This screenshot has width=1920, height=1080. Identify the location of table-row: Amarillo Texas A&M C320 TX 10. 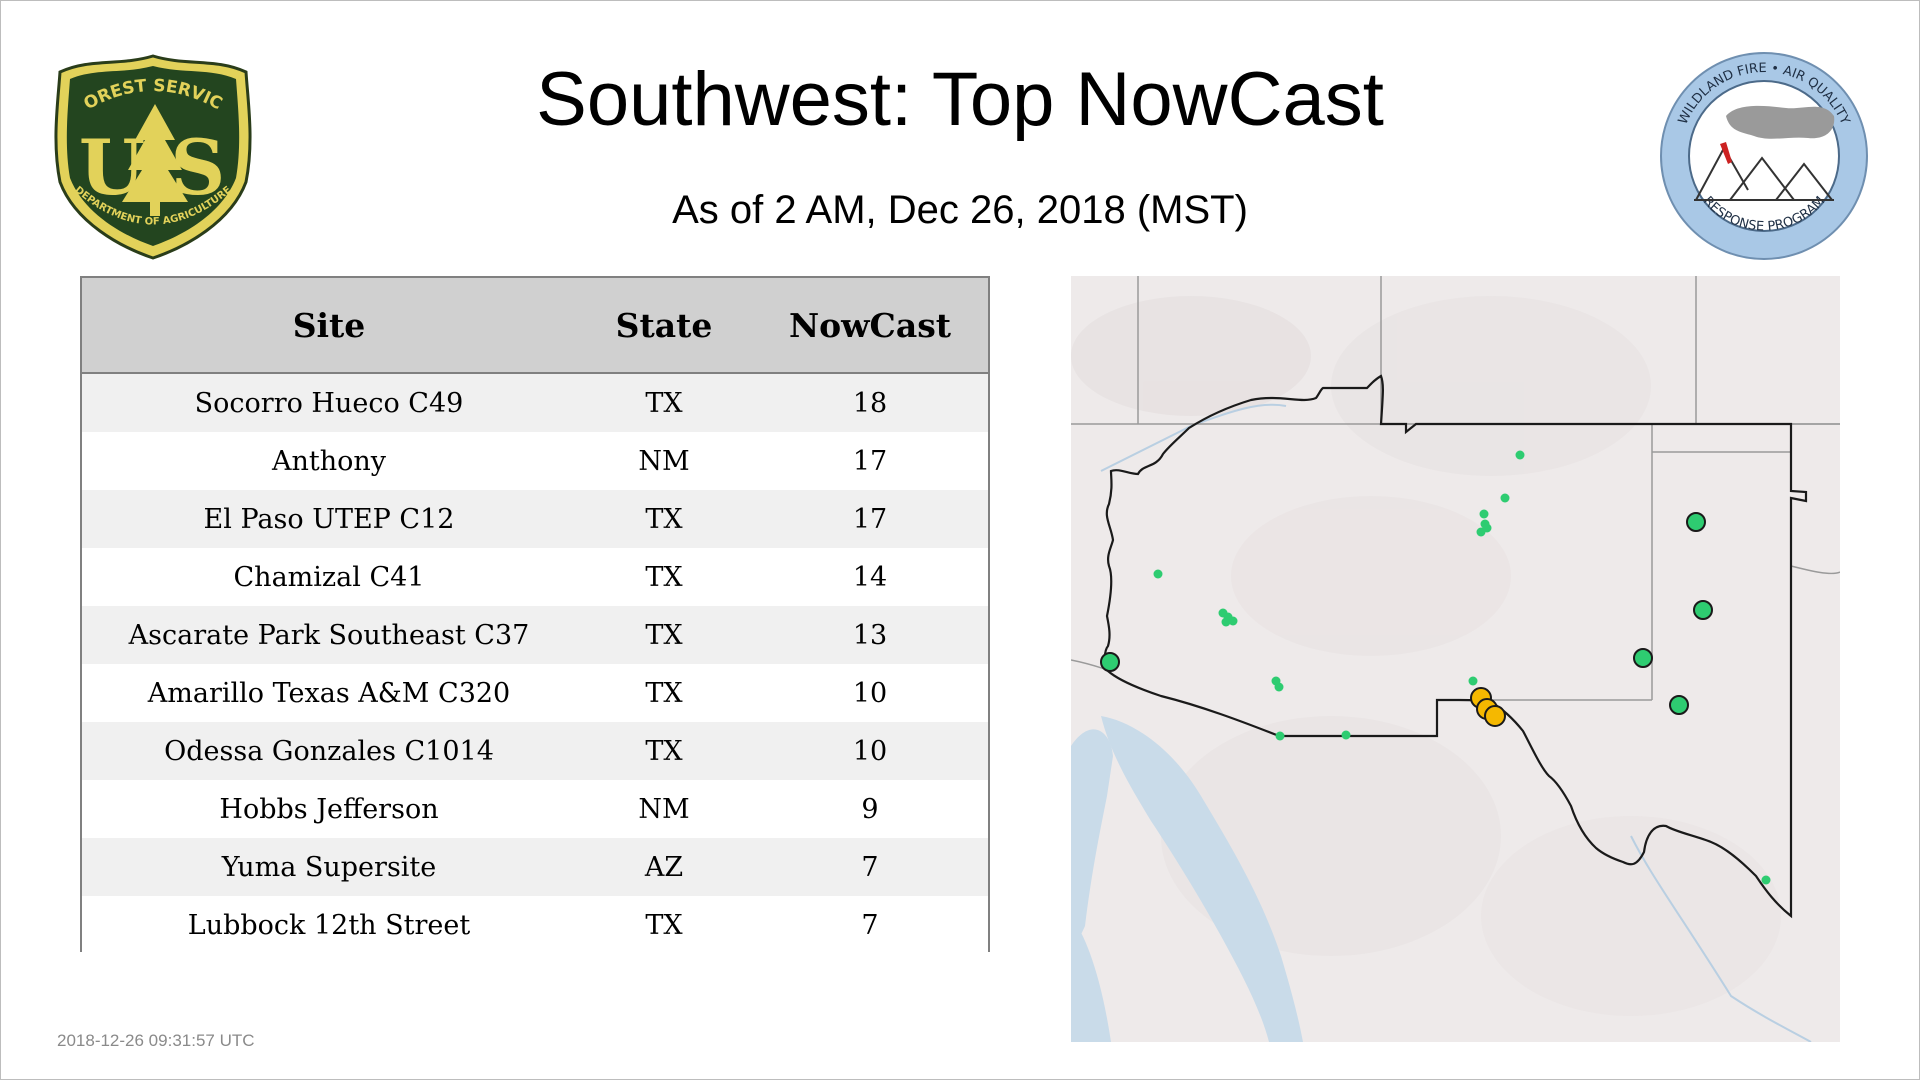
(535, 693).